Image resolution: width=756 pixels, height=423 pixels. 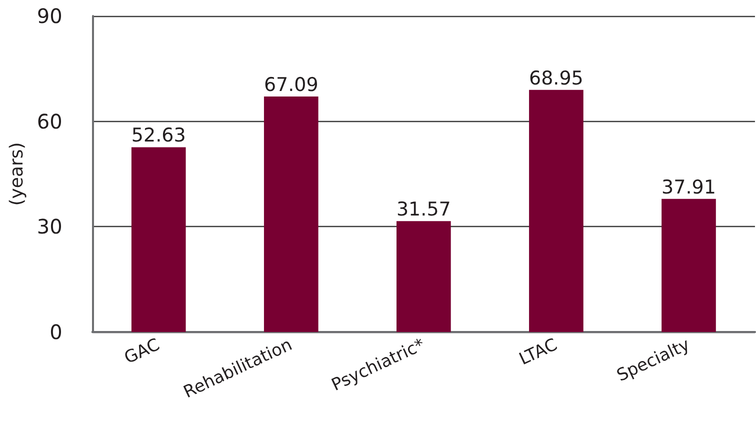 I want to click on data-label: 68.95, so click(x=556, y=78).